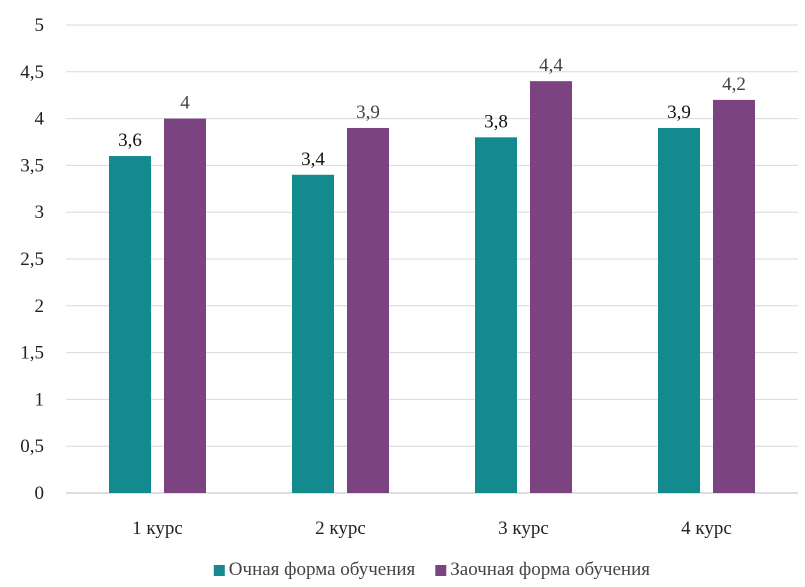 The width and height of the screenshot is (805, 587). Describe the element at coordinates (40, 306) in the screenshot. I see `y-tick-label: 2` at that location.